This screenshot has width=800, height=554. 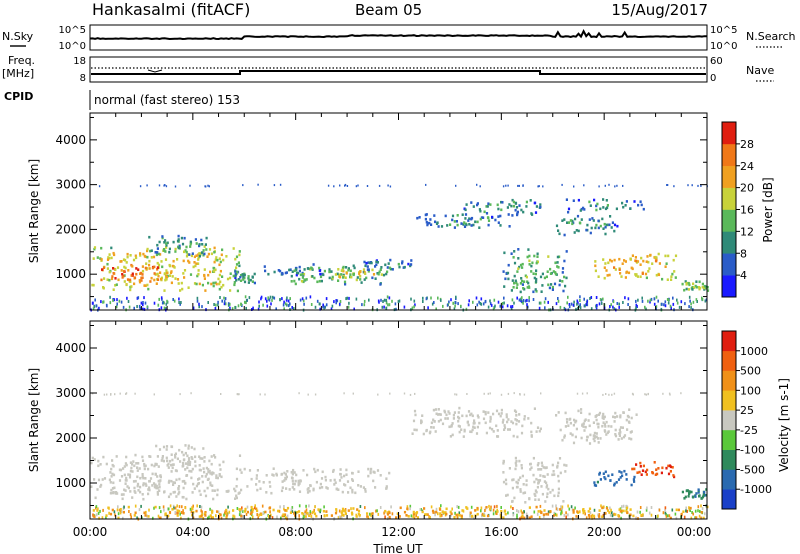 I want to click on velocity-colorbar-segment, so click(x=729, y=341).